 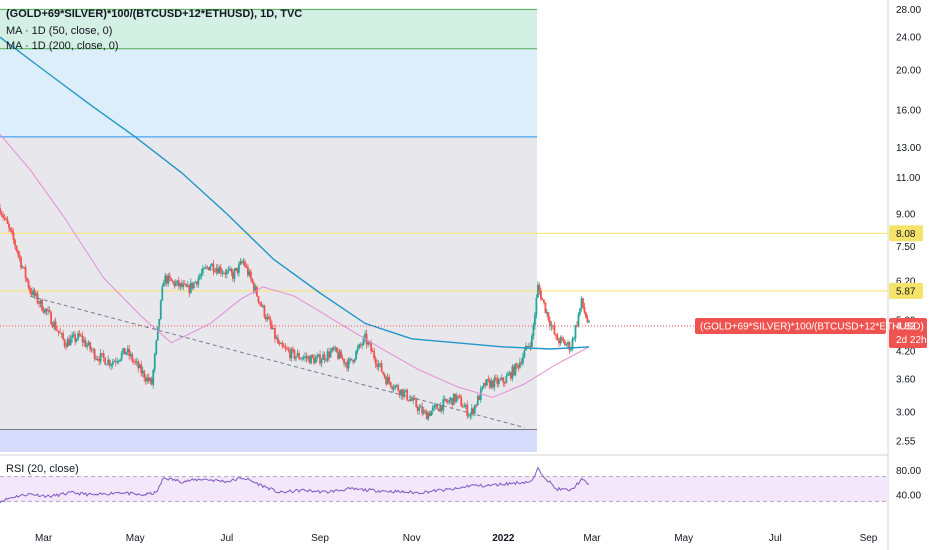 What do you see at coordinates (62, 46) in the screenshot?
I see `ma200-legend: MA · 1D (200, close, 0)` at bounding box center [62, 46].